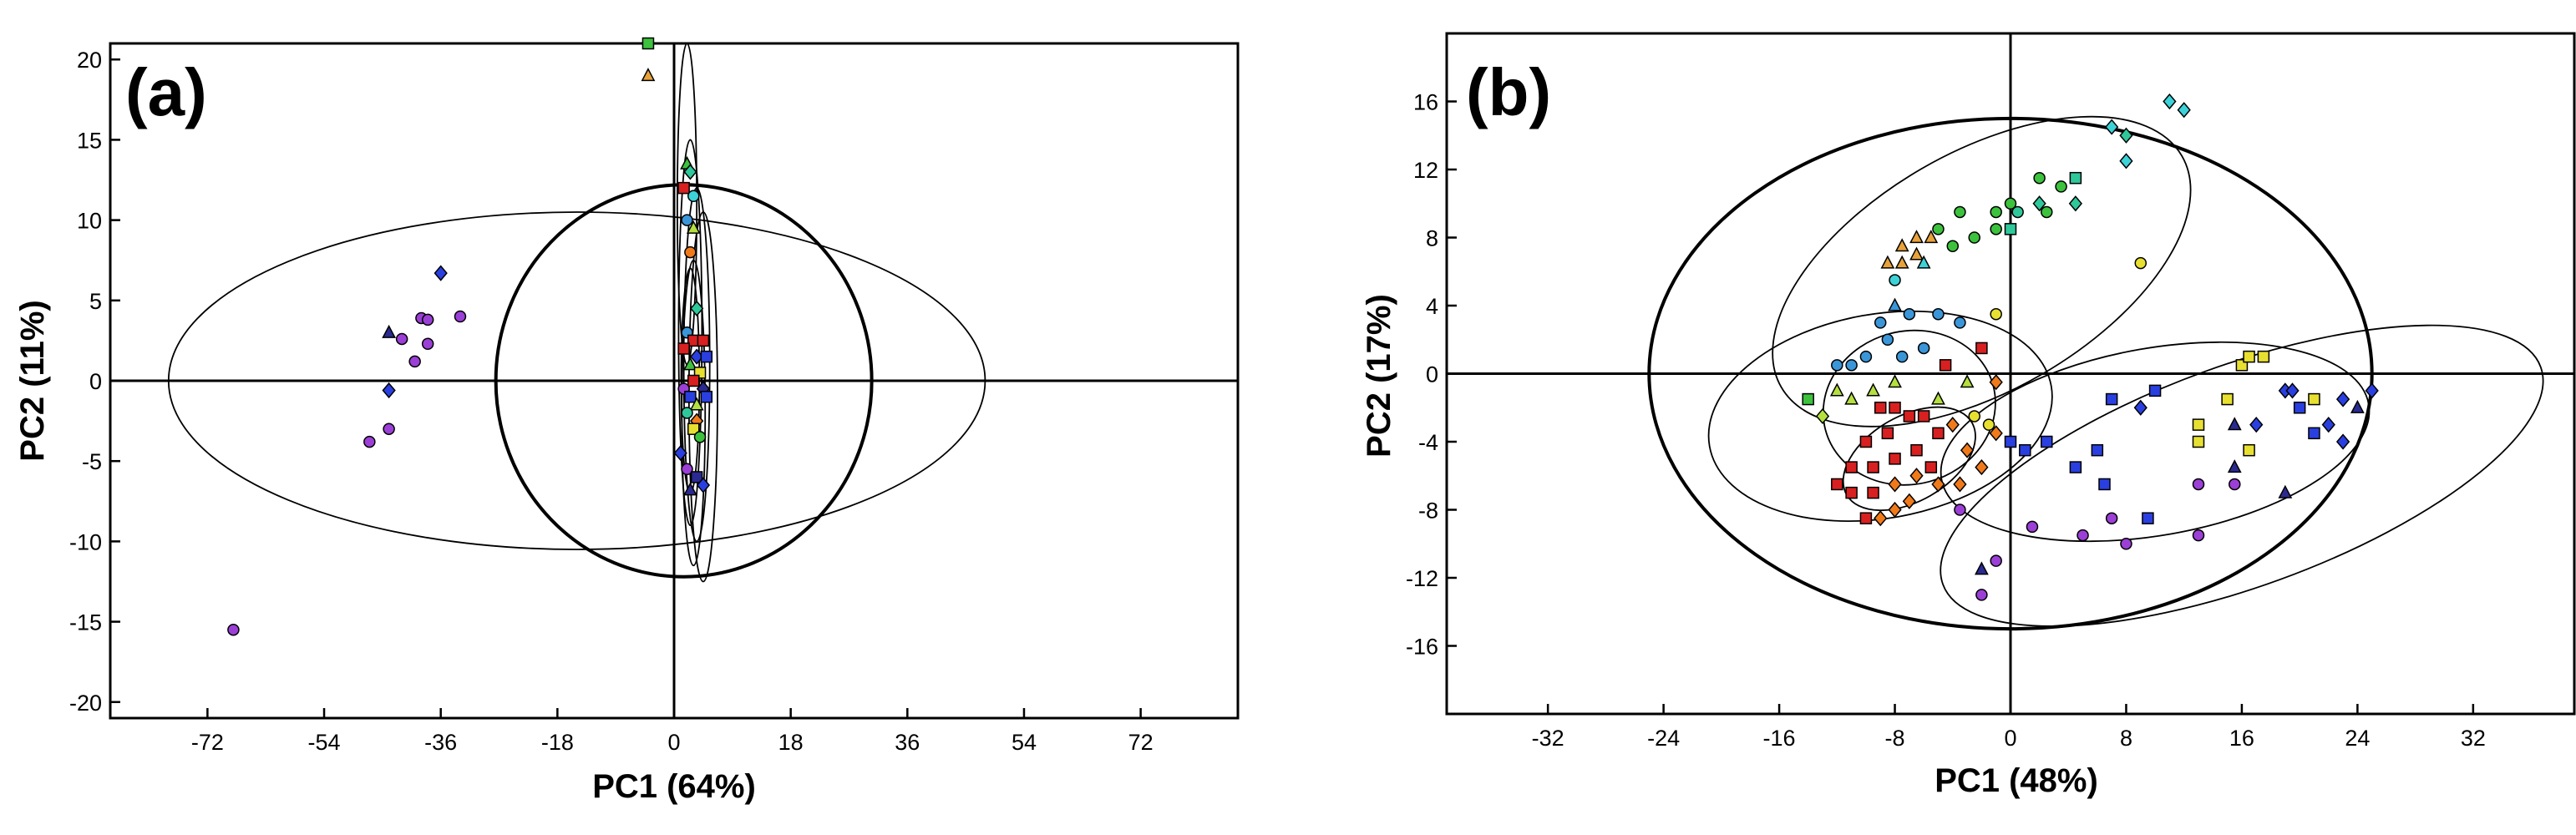 Image resolution: width=2576 pixels, height=835 pixels. I want to click on a-y-tick-label: 0, so click(95, 381).